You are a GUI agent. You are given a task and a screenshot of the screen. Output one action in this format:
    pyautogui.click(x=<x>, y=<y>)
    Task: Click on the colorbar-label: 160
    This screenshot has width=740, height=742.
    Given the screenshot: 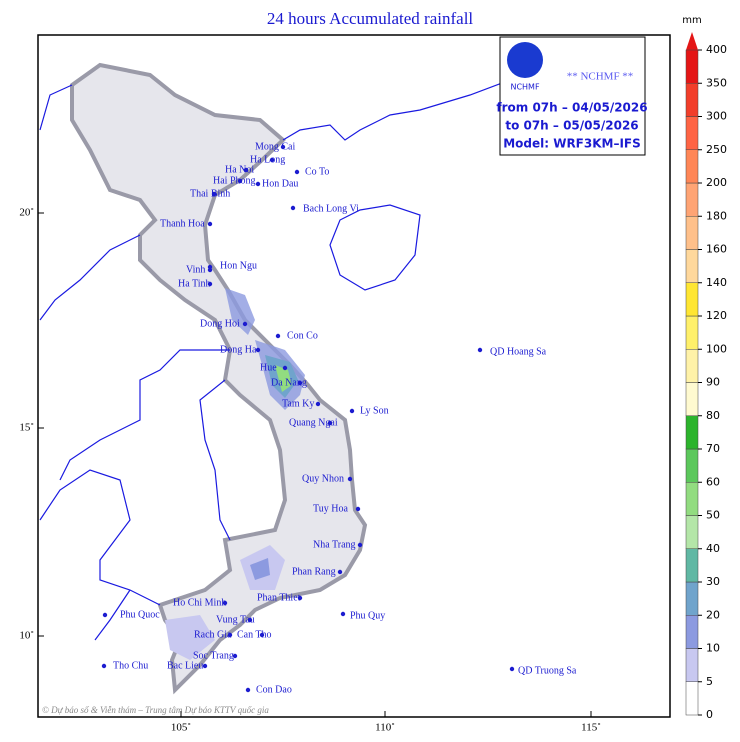 What is the action you would take?
    pyautogui.click(x=716, y=249)
    